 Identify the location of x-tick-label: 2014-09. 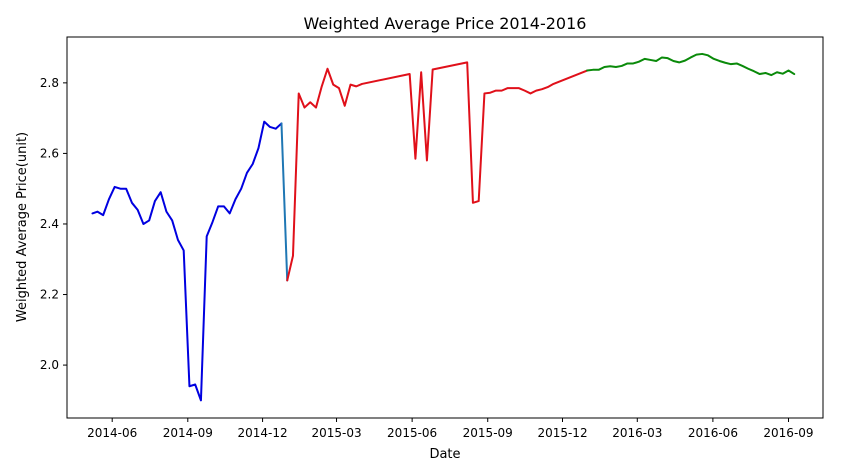
(188, 433).